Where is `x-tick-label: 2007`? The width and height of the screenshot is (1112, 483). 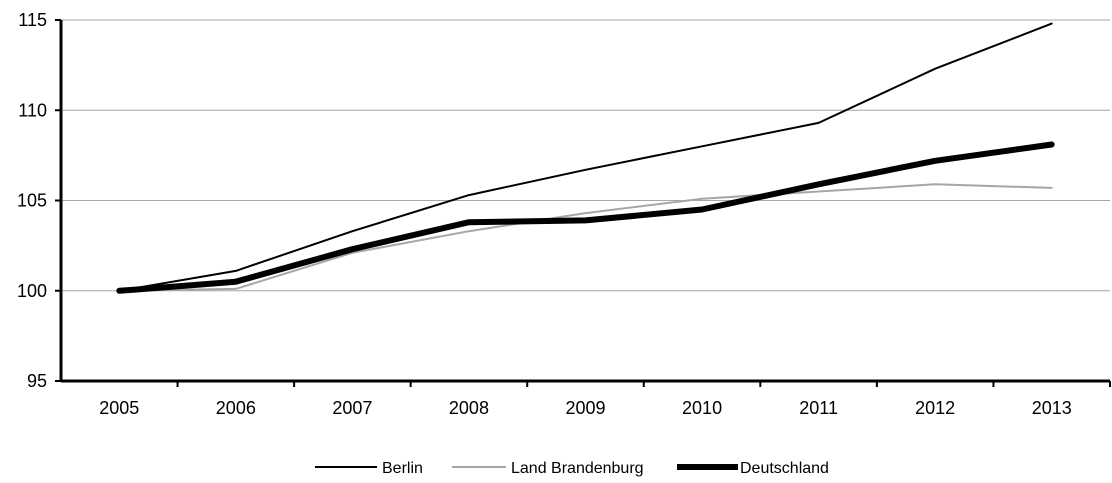
x-tick-label: 2007 is located at coordinates (352, 408).